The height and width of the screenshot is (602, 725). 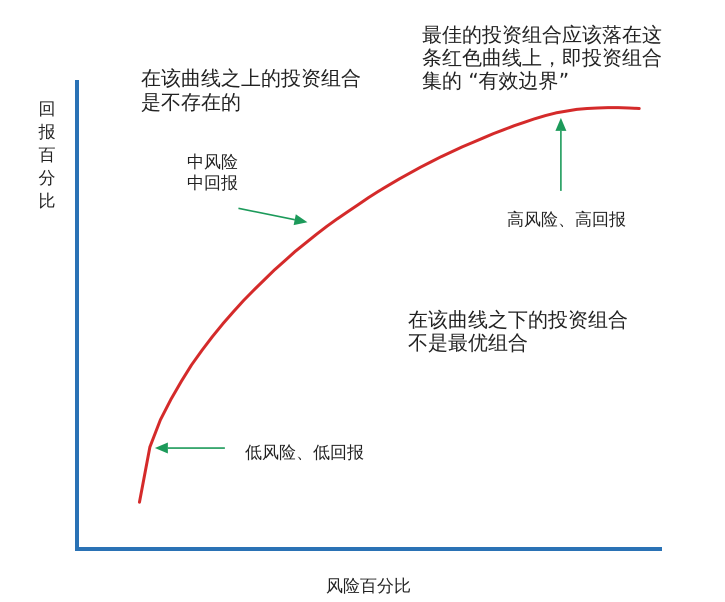 I want to click on annotation: 低风险、低回报, so click(x=304, y=453).